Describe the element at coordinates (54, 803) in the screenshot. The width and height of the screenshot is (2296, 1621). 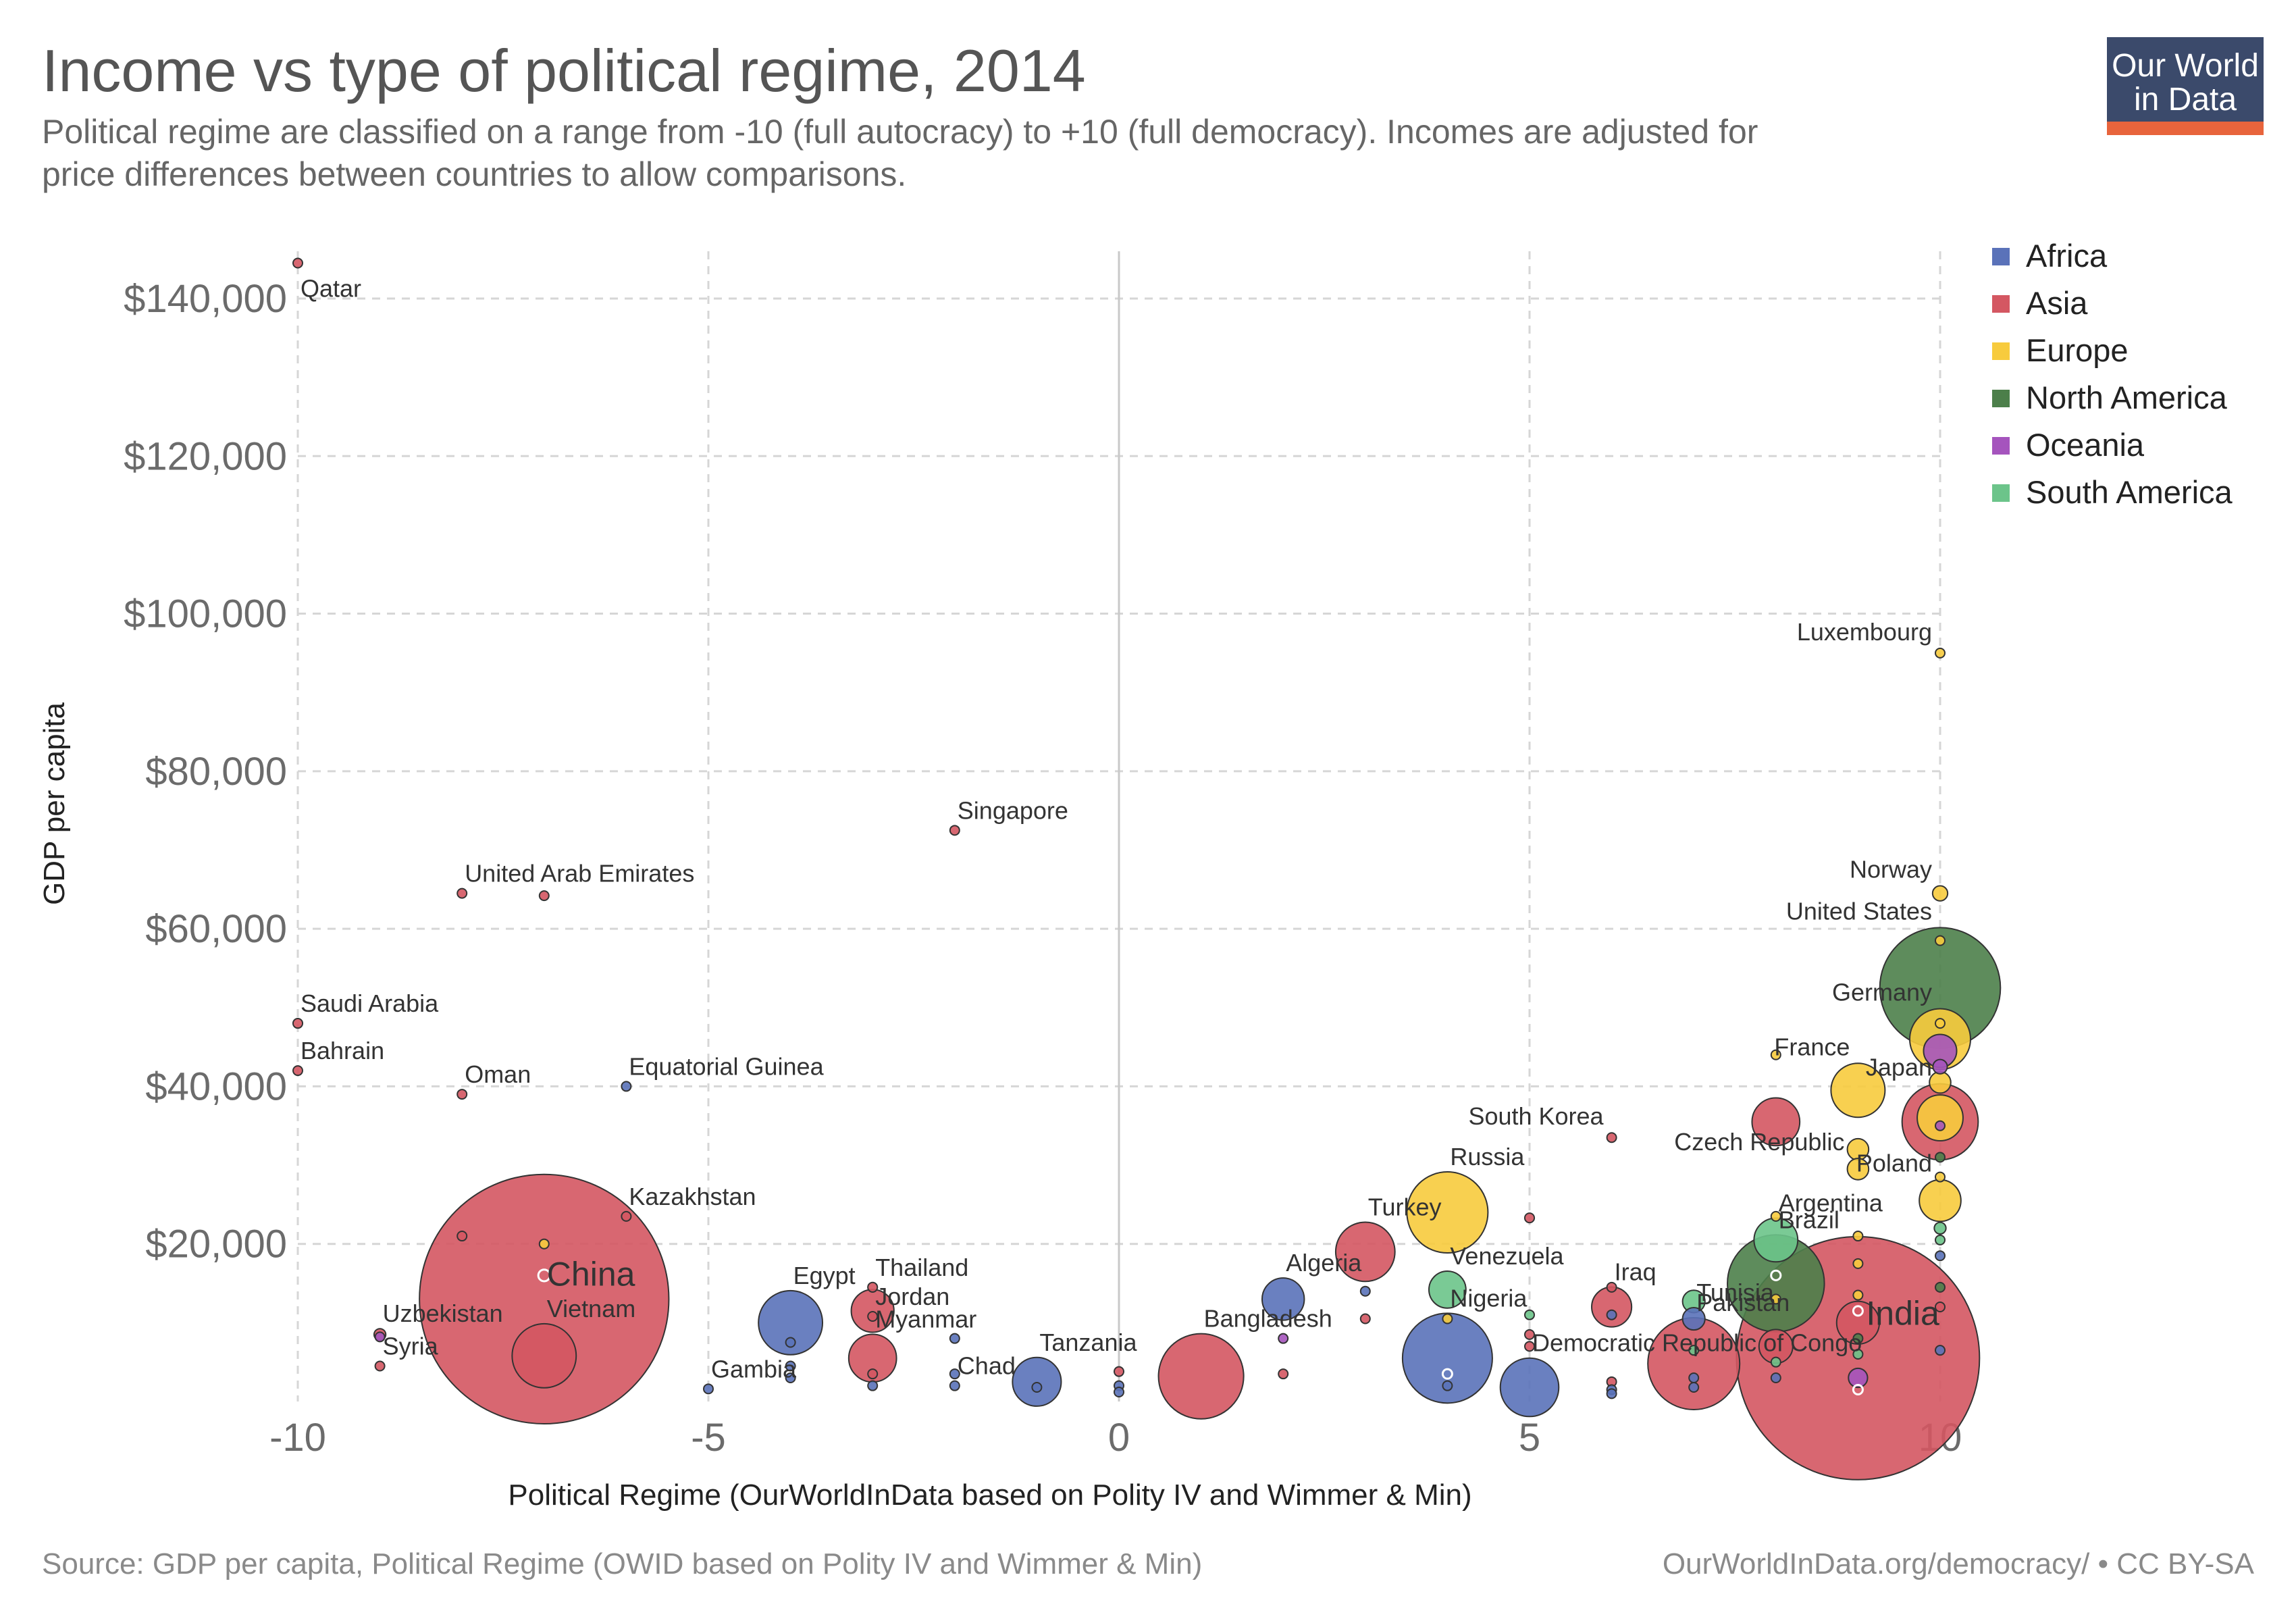
I see `y-axis-label: GDP per capita` at that location.